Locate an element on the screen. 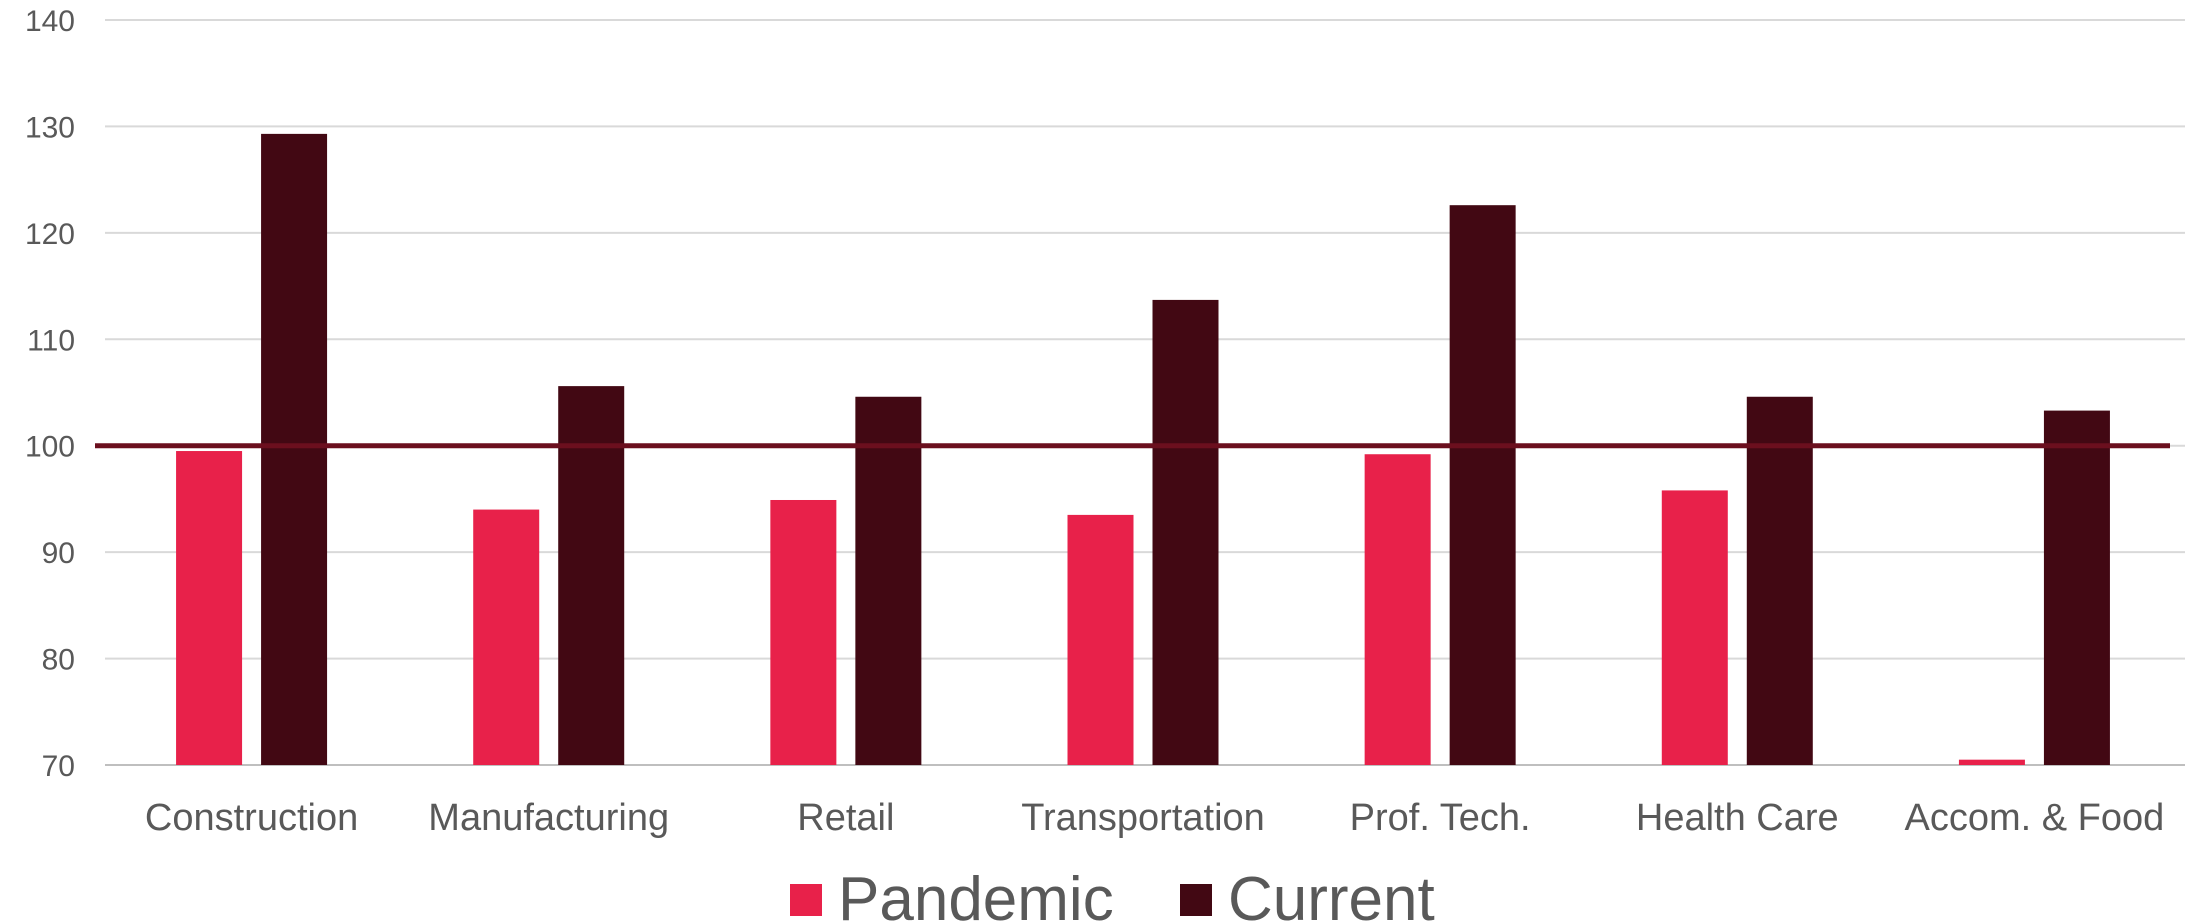 This screenshot has height=923, width=2210. x-category-label: Construction is located at coordinates (251, 818).